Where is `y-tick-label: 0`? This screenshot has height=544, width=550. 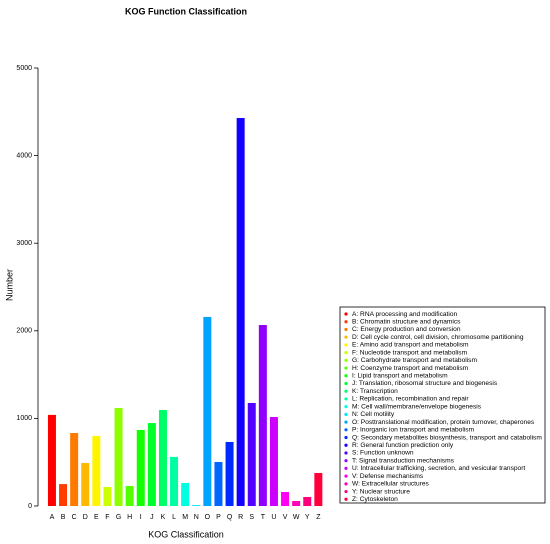
y-tick-label: 0 is located at coordinates (30, 506).